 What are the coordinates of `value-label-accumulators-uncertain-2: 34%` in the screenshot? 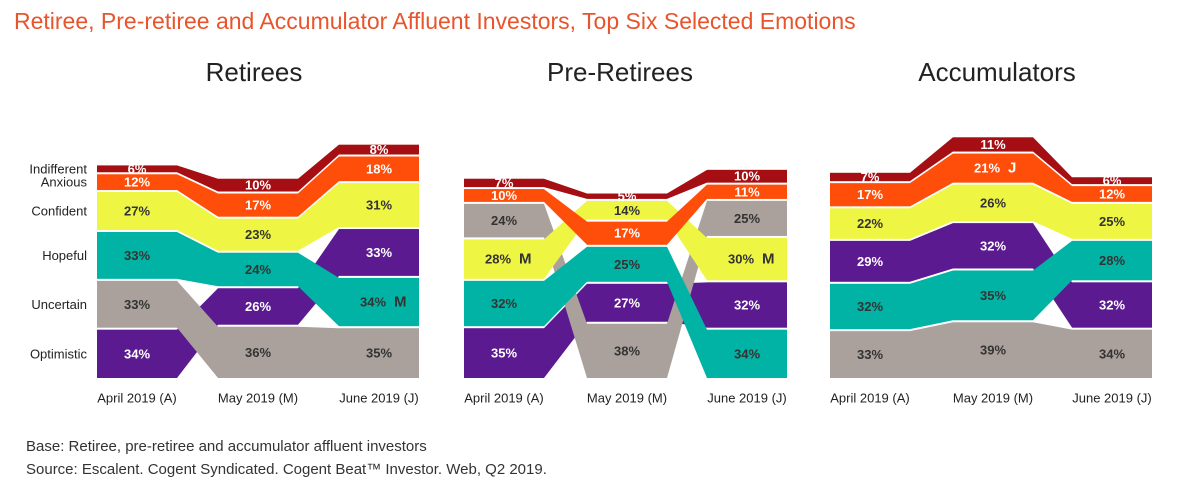 It's located at (1112, 353).